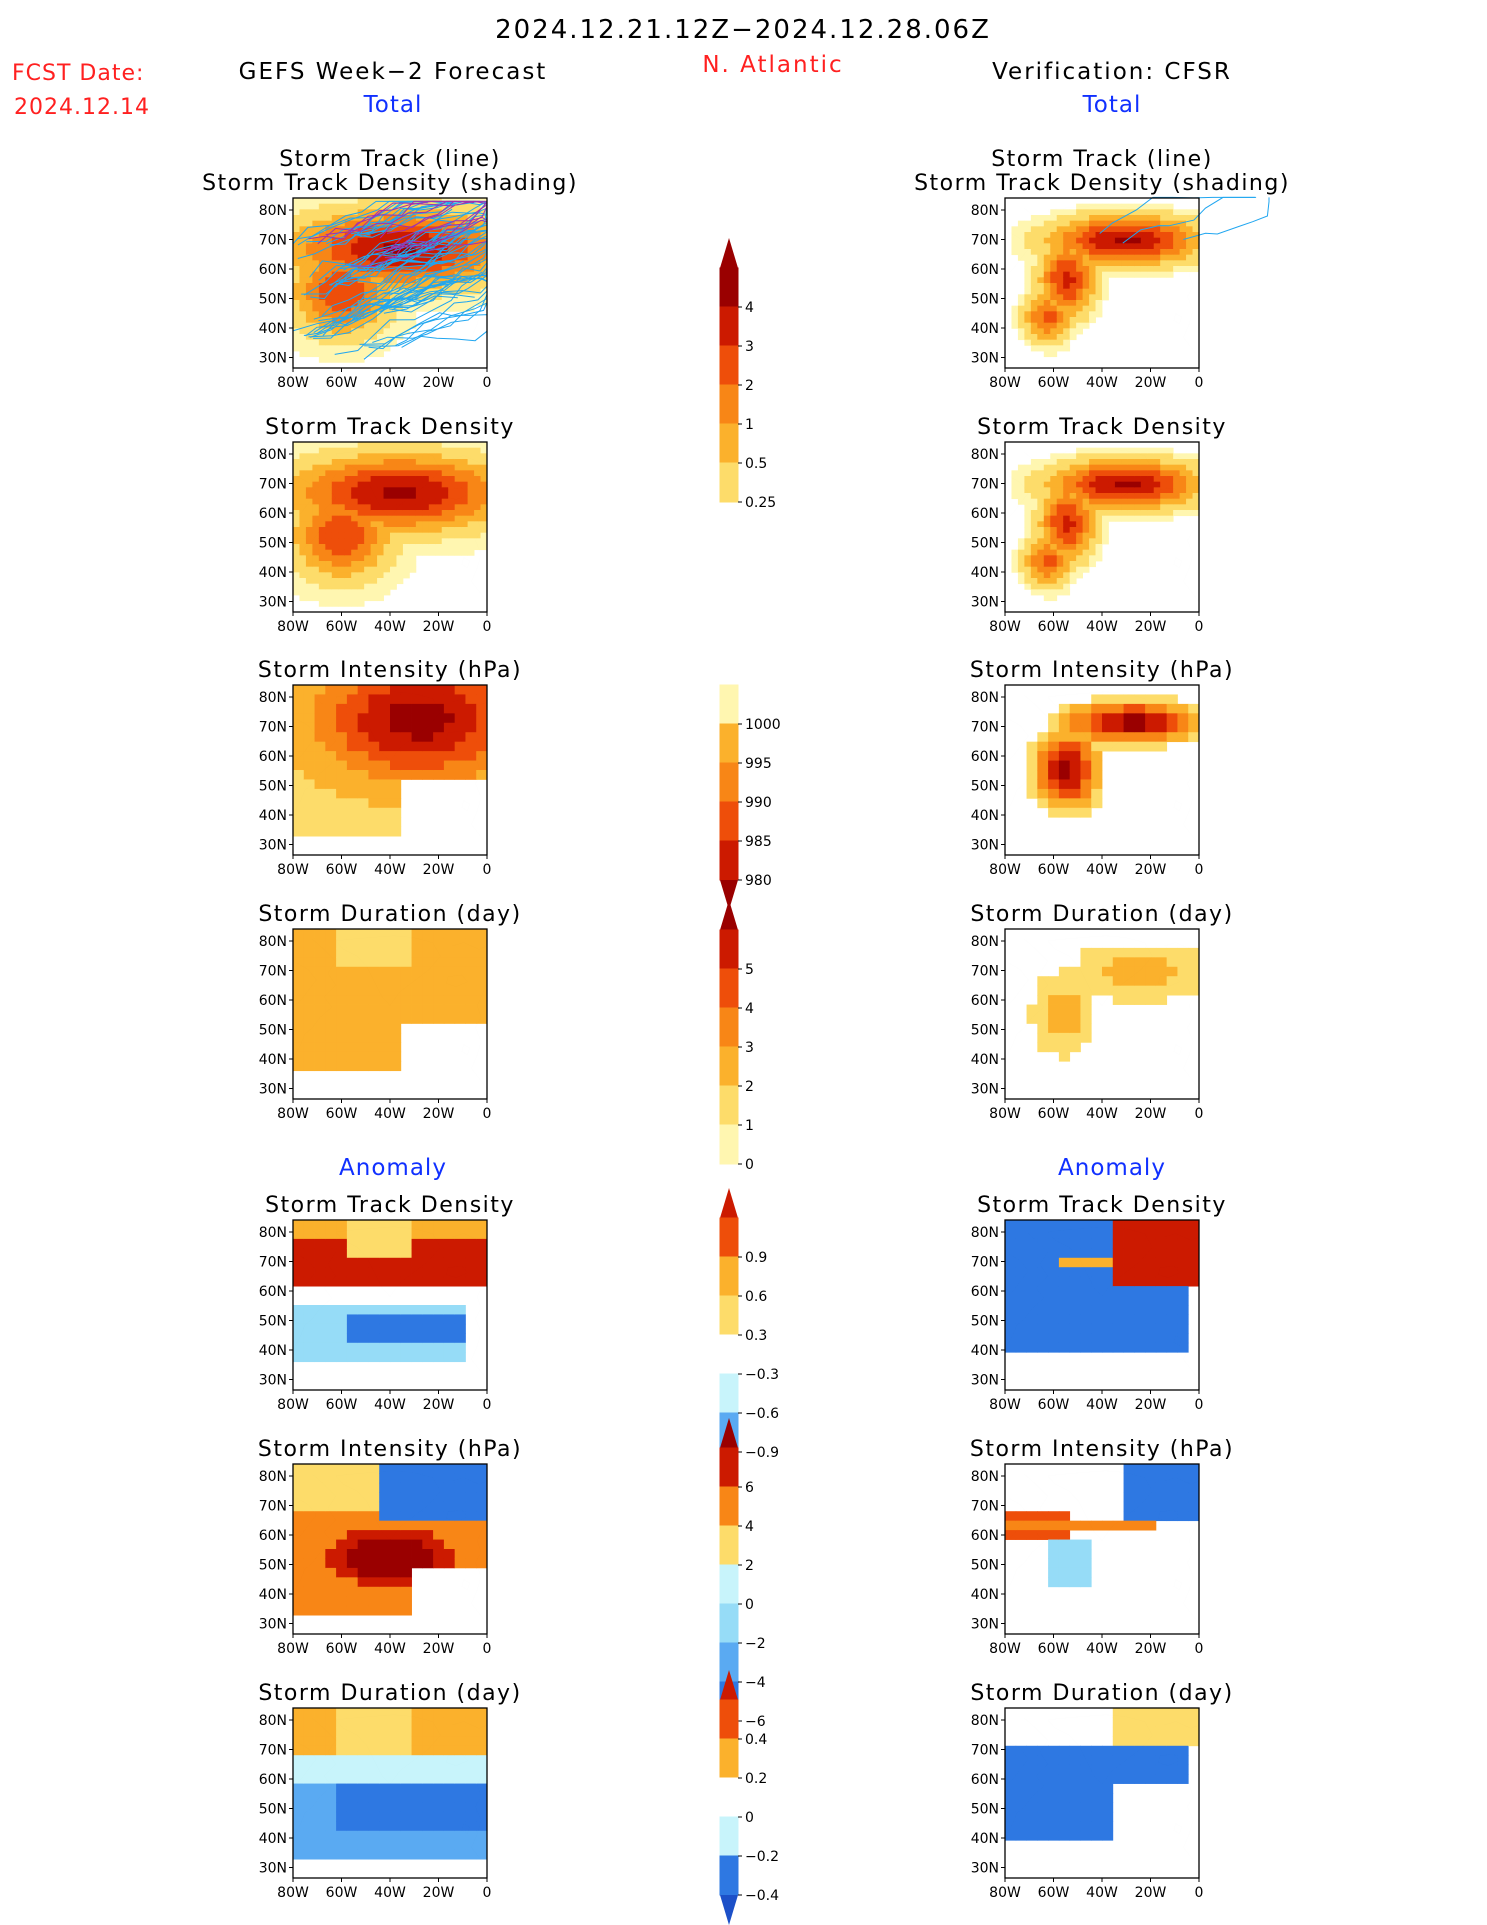 Image resolution: width=1487 pixels, height=1925 pixels. Describe the element at coordinates (1199, 1893) in the screenshot. I see `lon-tick-label: 0` at that location.